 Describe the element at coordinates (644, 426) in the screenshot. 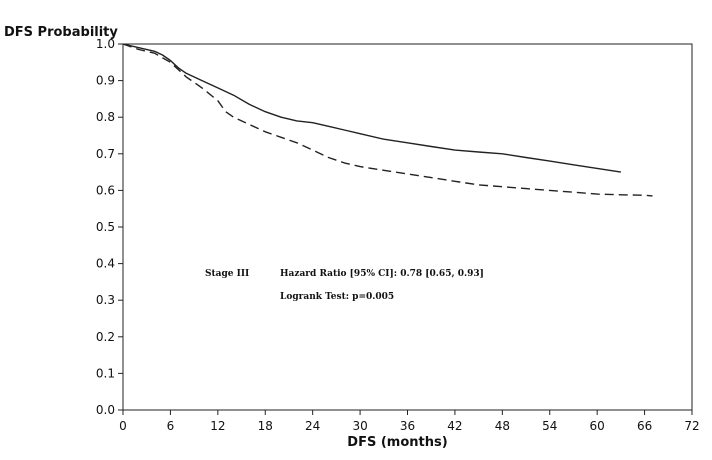

I see `x-tick-label: 66` at that location.